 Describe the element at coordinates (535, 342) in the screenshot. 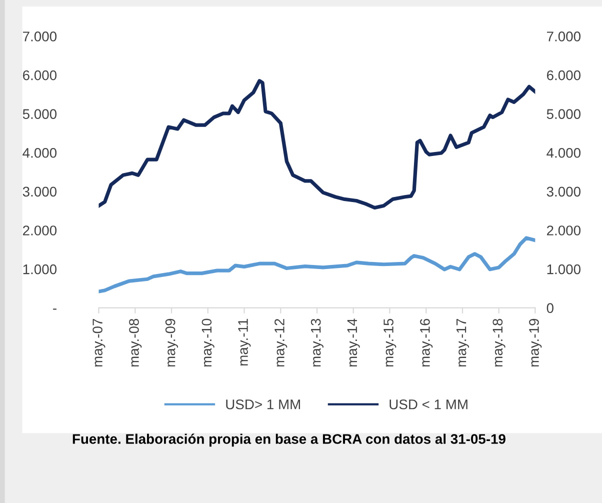

I see `x-tick-label: may.-19` at that location.